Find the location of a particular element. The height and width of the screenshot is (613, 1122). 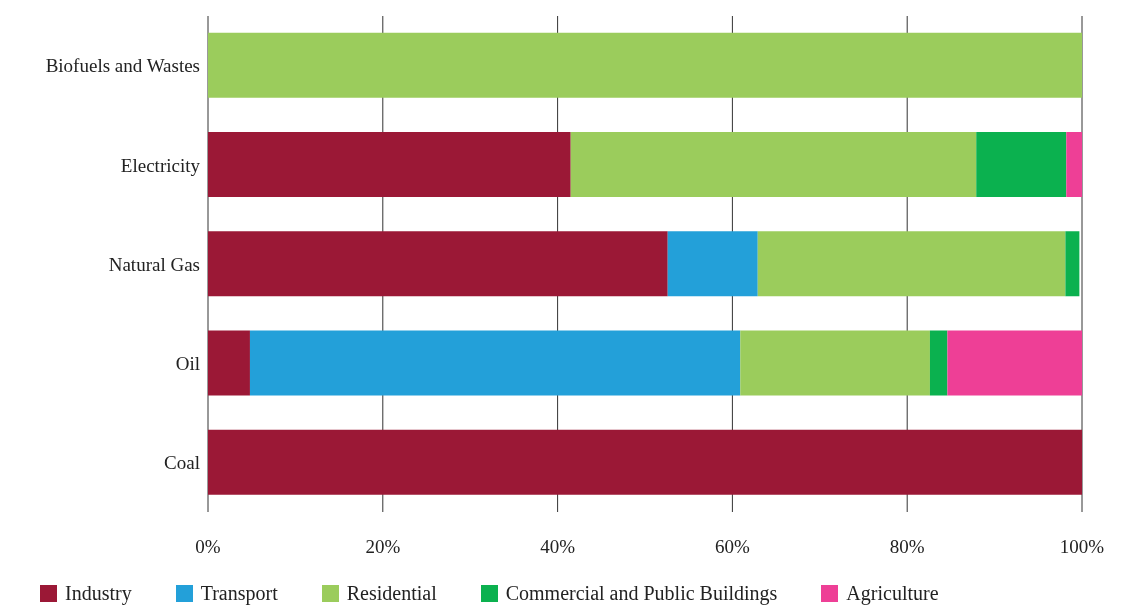

y-tick-label: Coal is located at coordinates (182, 463).